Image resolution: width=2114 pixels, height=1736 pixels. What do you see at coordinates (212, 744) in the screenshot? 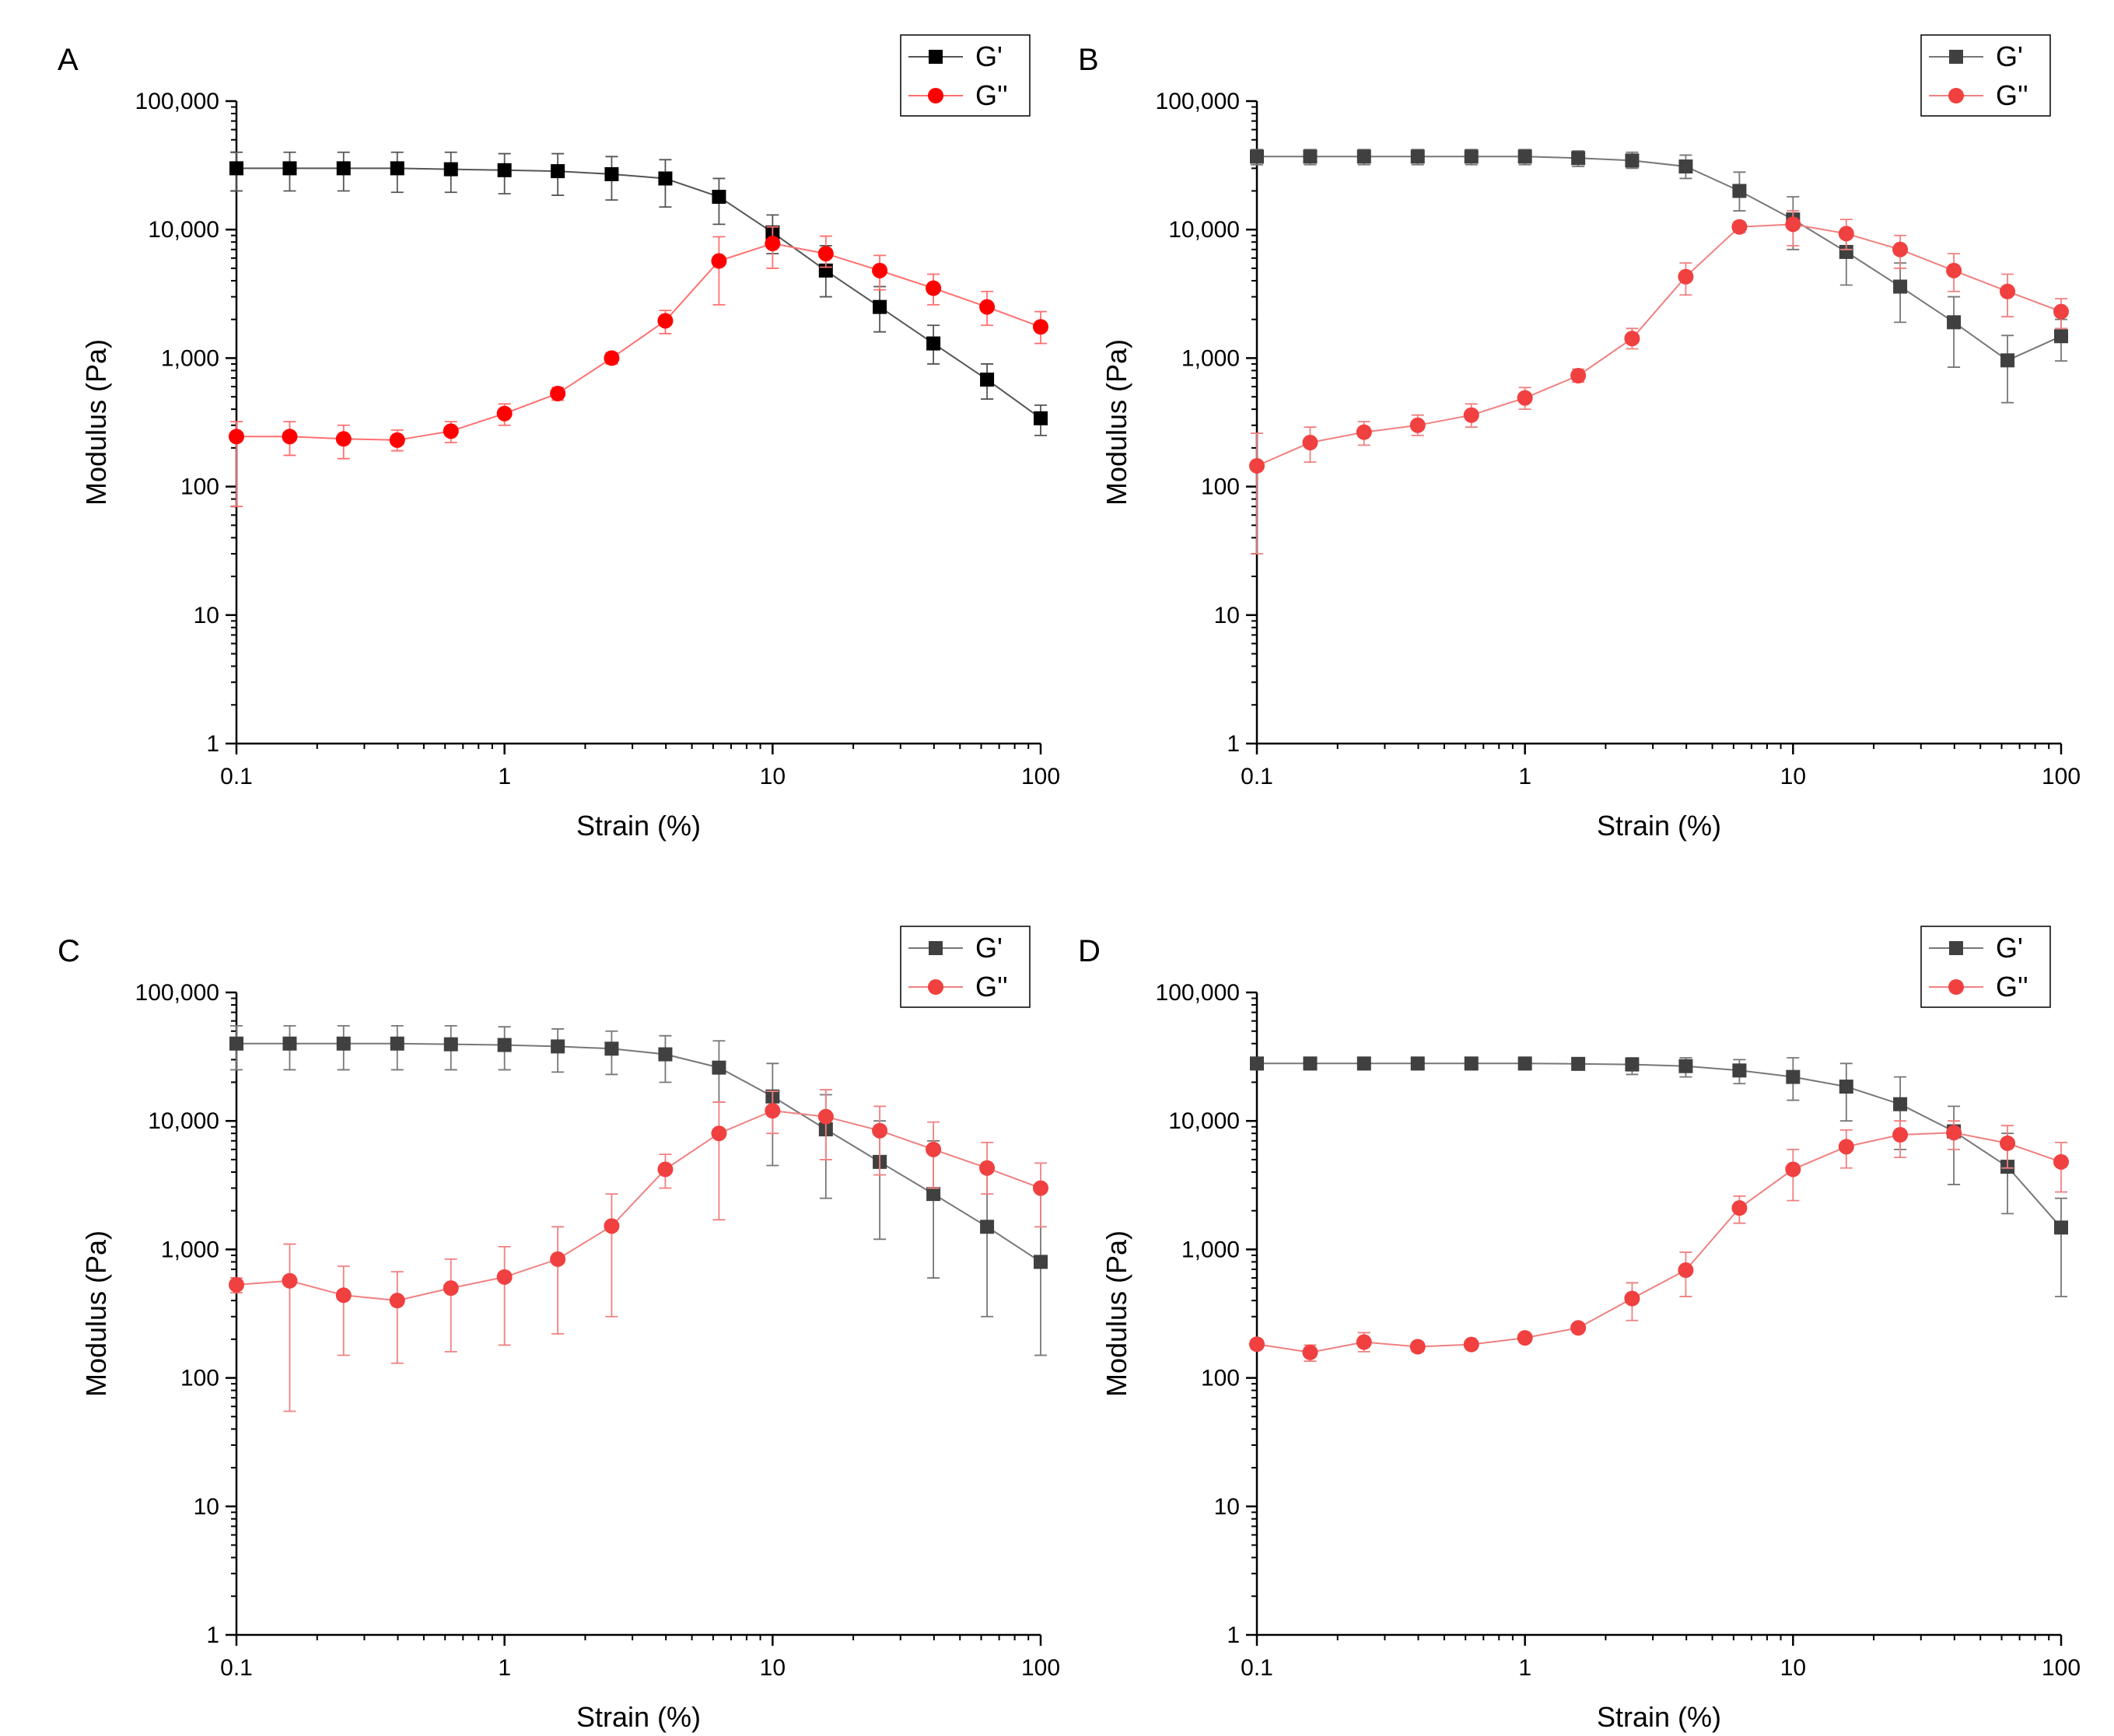
I see `y-tick-label: 1` at bounding box center [212, 744].